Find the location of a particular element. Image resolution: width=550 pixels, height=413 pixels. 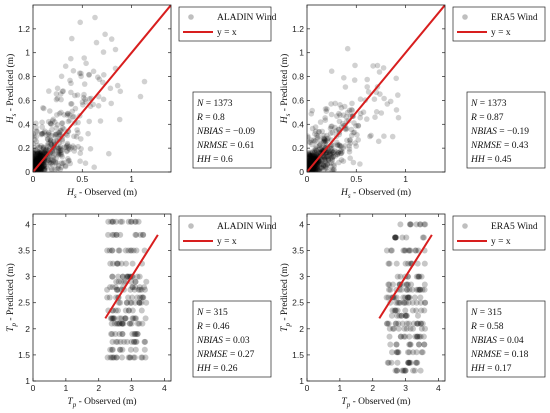

stats-box is located at coordinates (232, 130).